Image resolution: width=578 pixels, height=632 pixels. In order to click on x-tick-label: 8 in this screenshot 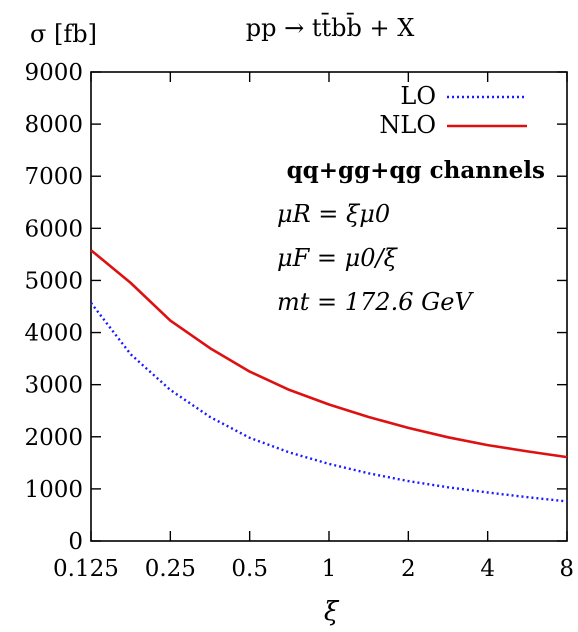, I will do `click(566, 569)`.